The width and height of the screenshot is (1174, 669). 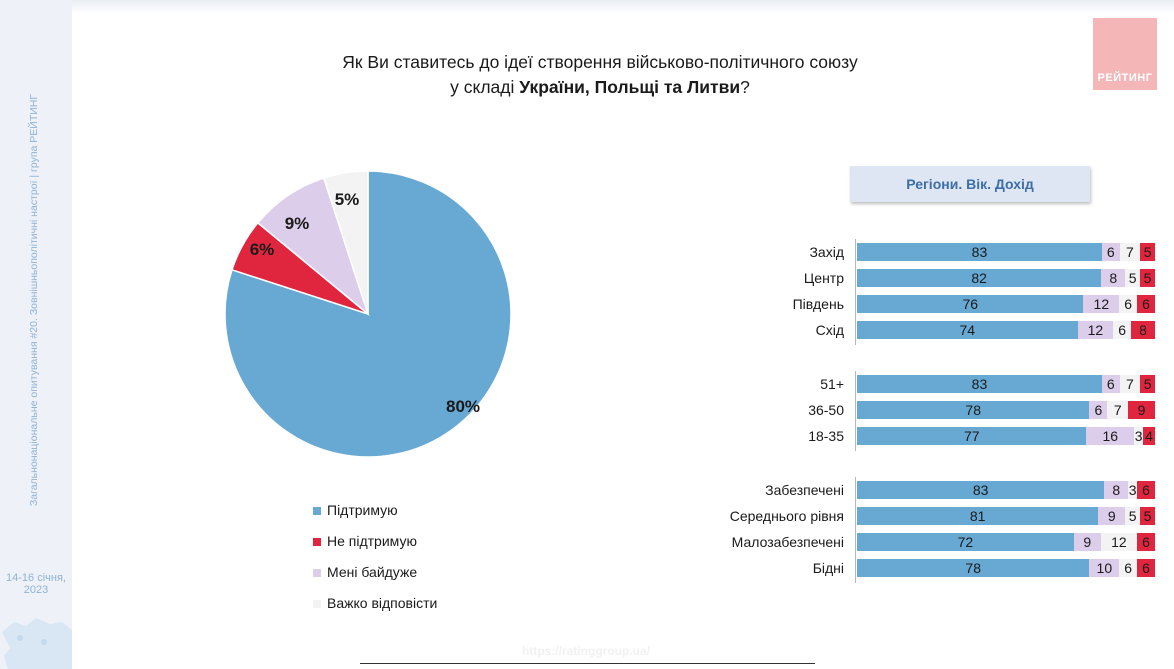 I want to click on legend-item-1: Не підтримую, so click(x=375, y=548).